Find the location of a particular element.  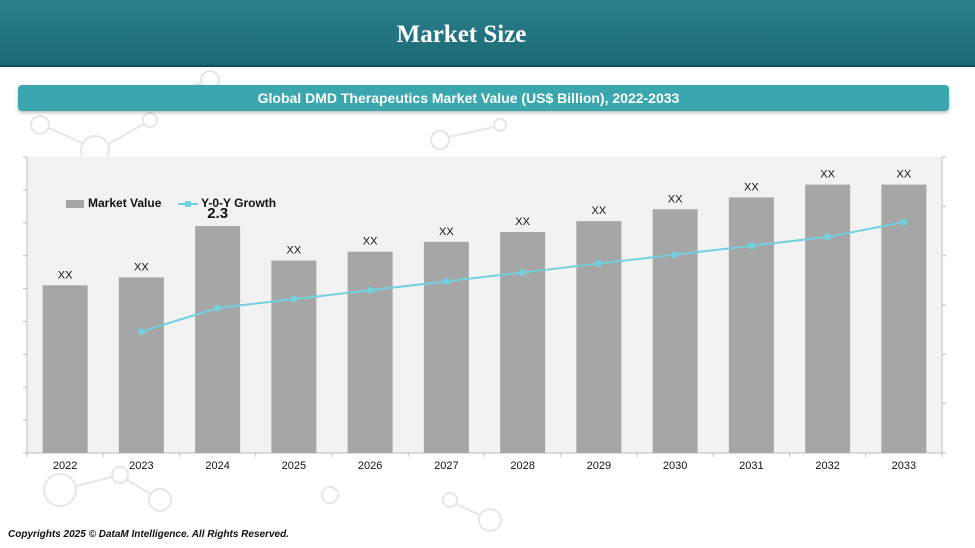

bar-2024 is located at coordinates (218, 339).